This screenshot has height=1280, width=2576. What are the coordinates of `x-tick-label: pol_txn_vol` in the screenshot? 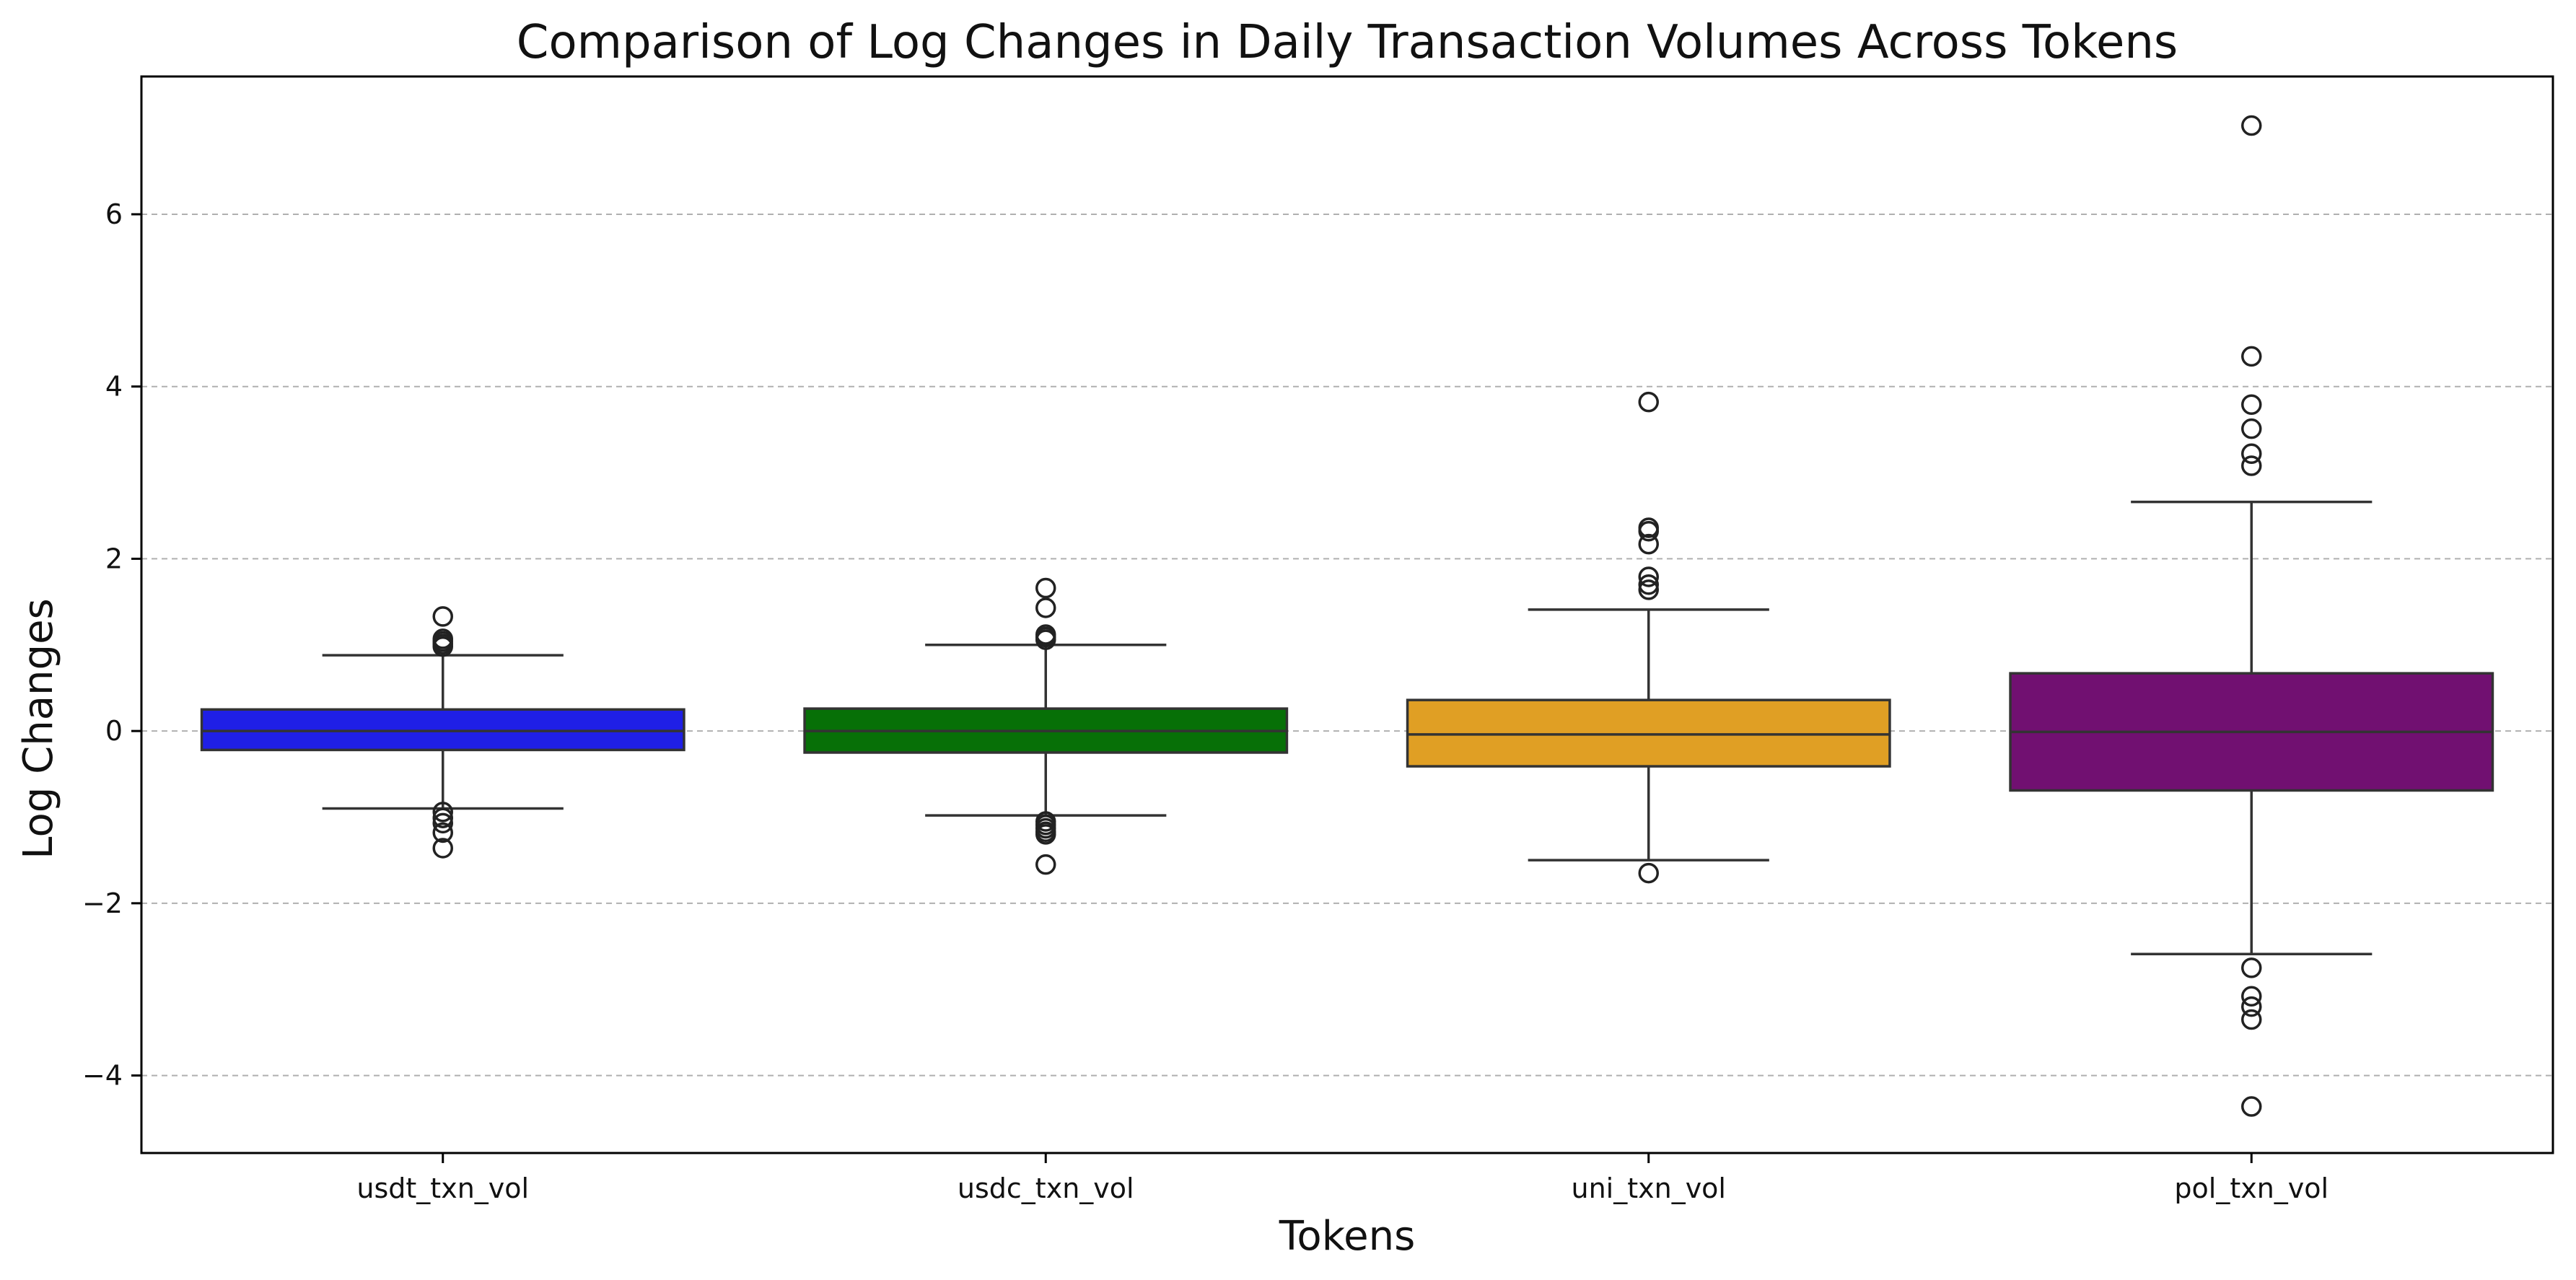 It's located at (2251, 1188).